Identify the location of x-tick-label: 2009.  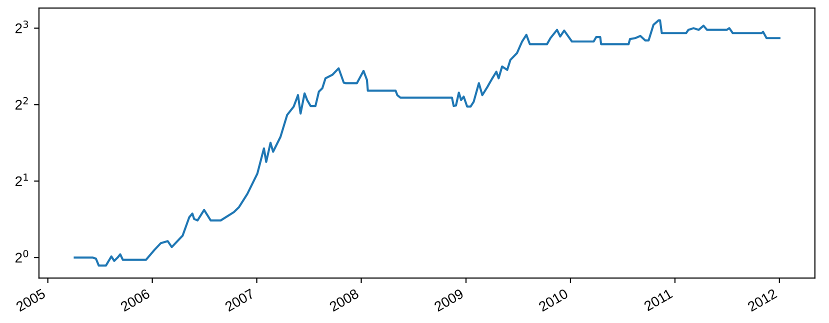
(449, 300).